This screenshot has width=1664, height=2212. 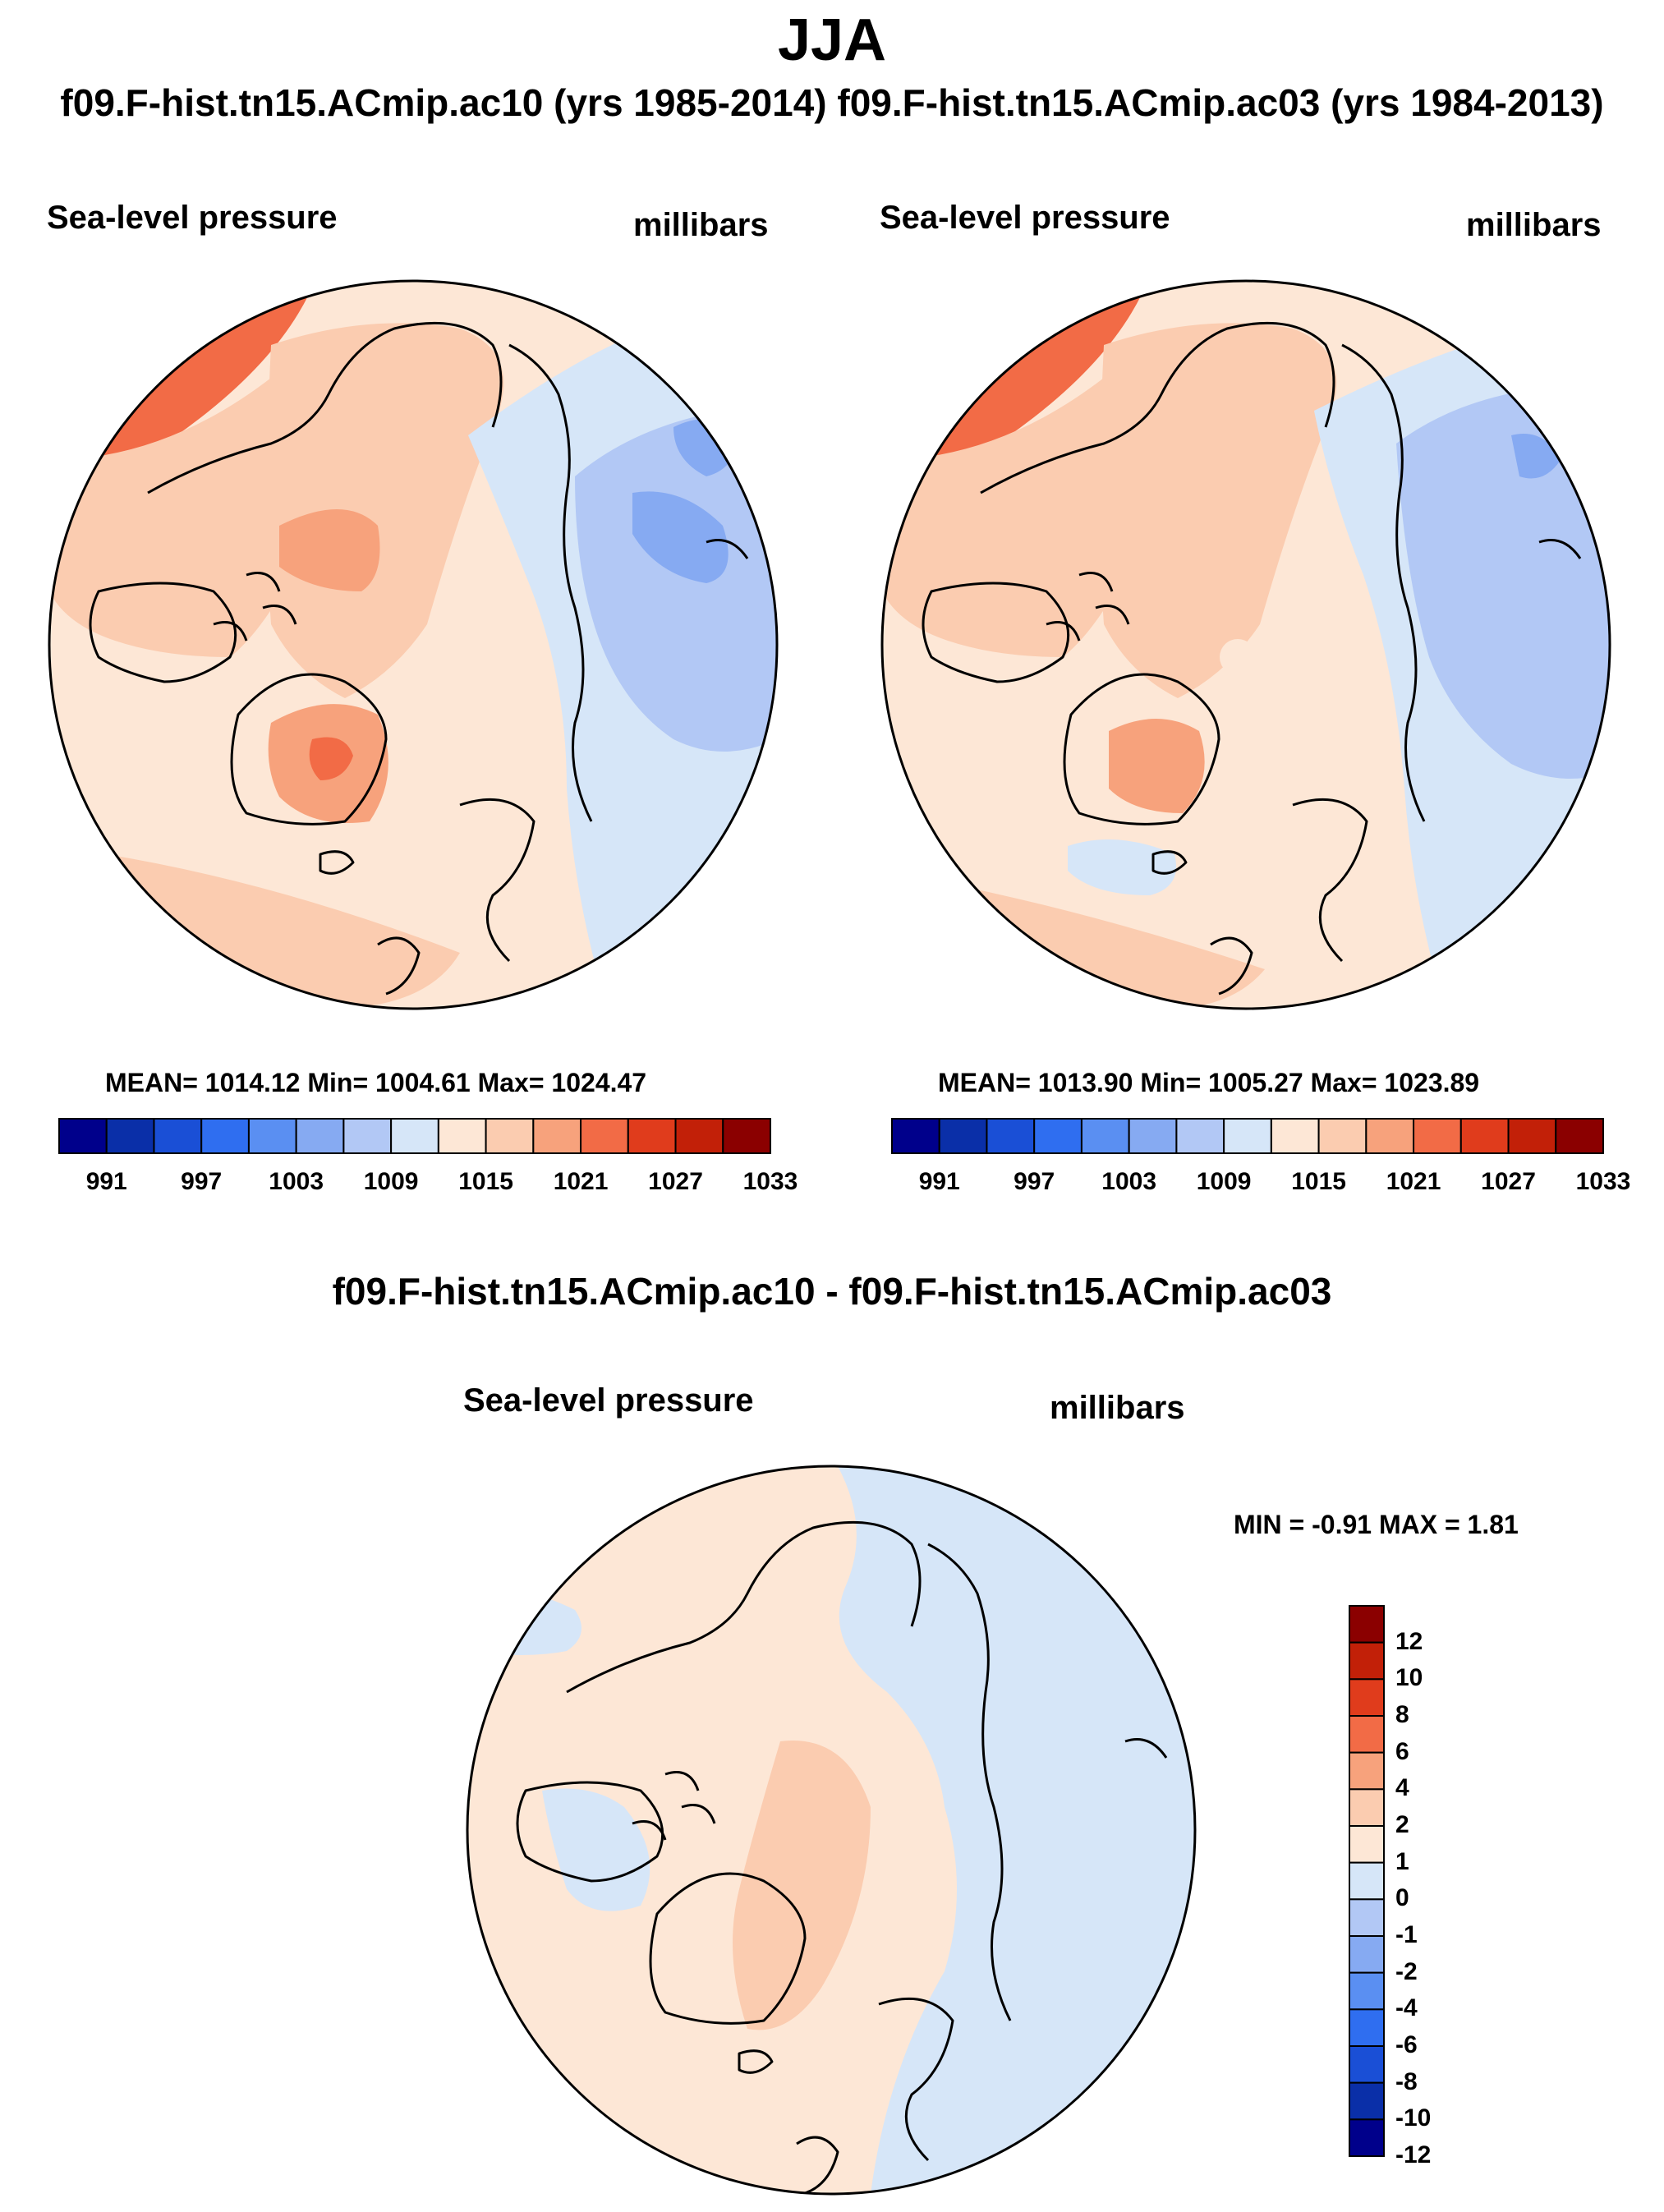 What do you see at coordinates (1122, 867) in the screenshot?
I see `field-iceland-low` at bounding box center [1122, 867].